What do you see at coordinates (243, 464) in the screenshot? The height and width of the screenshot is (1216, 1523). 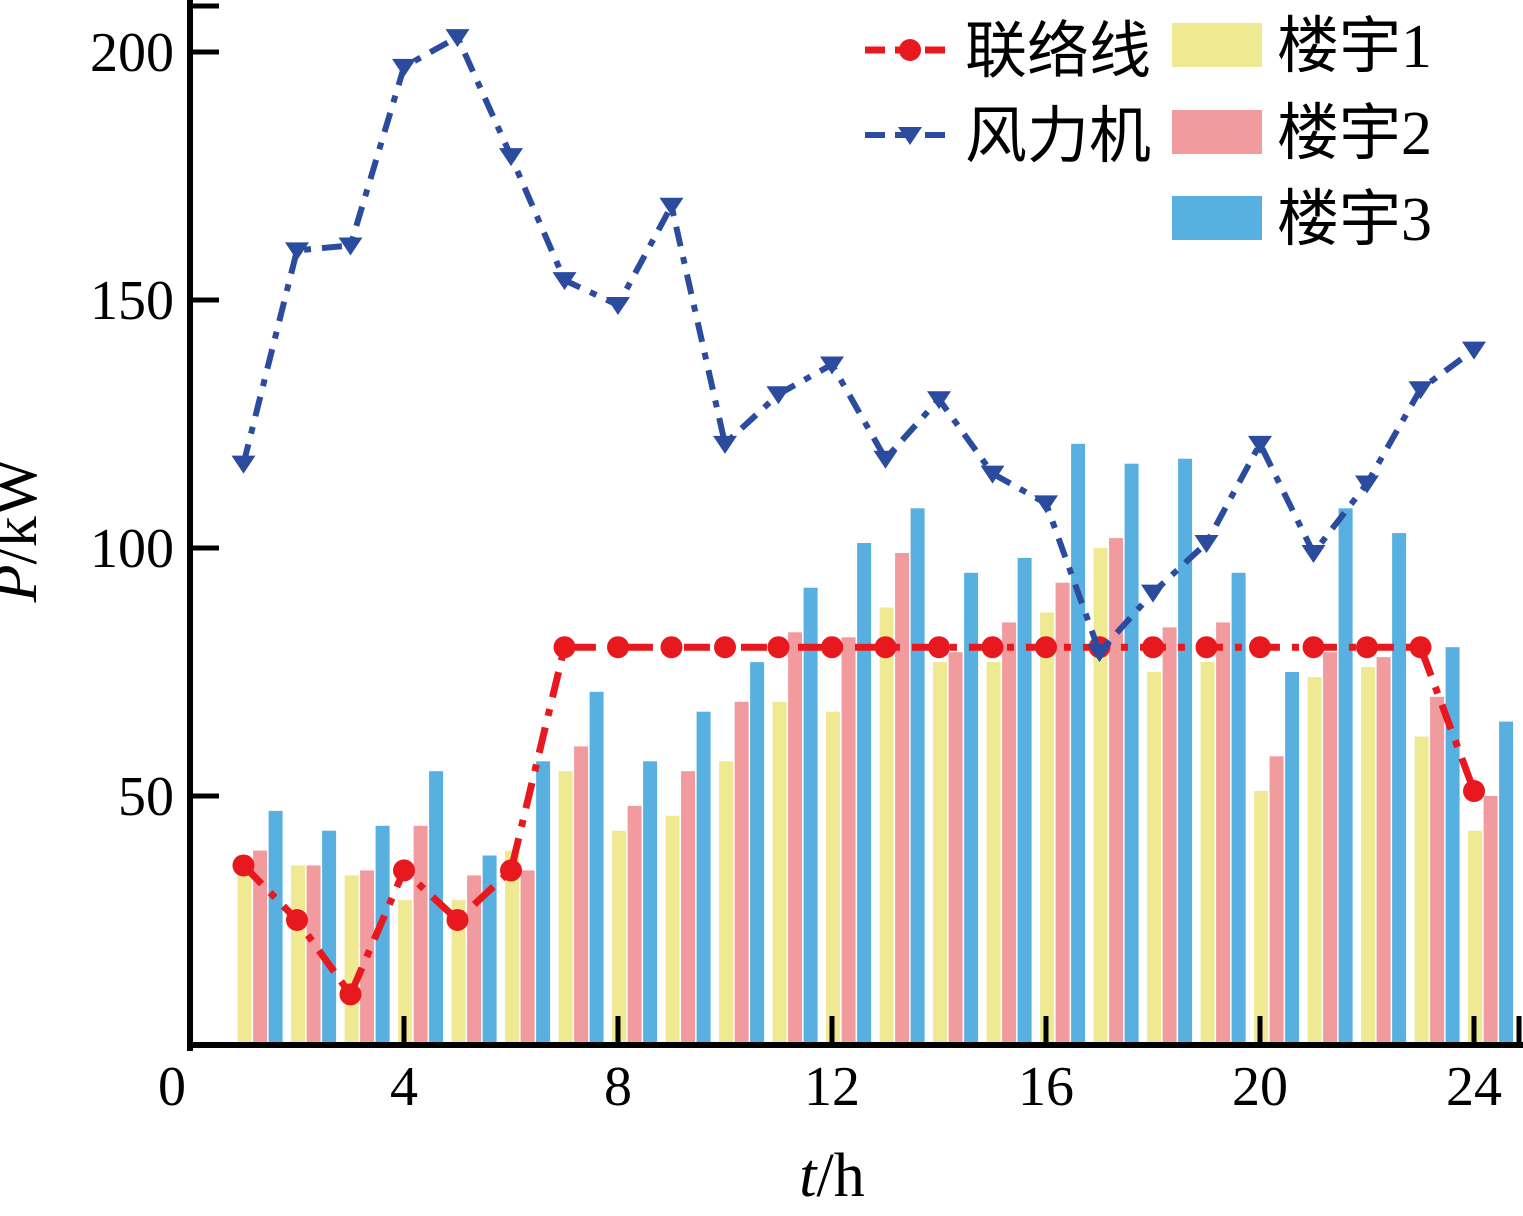 I see `wind-marker-h1` at bounding box center [243, 464].